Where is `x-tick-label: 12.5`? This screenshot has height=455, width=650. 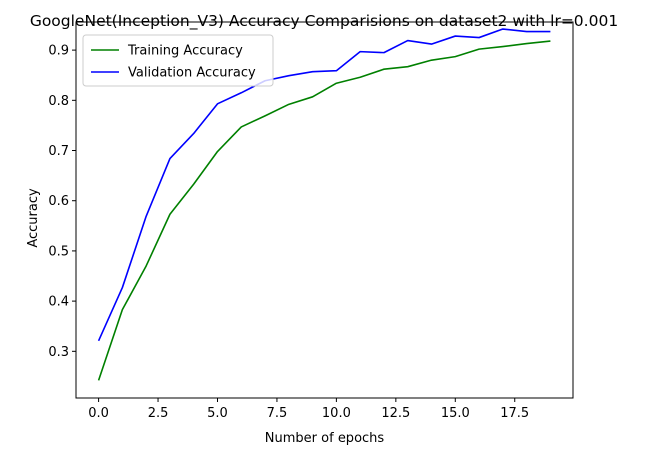
x-tick-label: 12.5 is located at coordinates (395, 413).